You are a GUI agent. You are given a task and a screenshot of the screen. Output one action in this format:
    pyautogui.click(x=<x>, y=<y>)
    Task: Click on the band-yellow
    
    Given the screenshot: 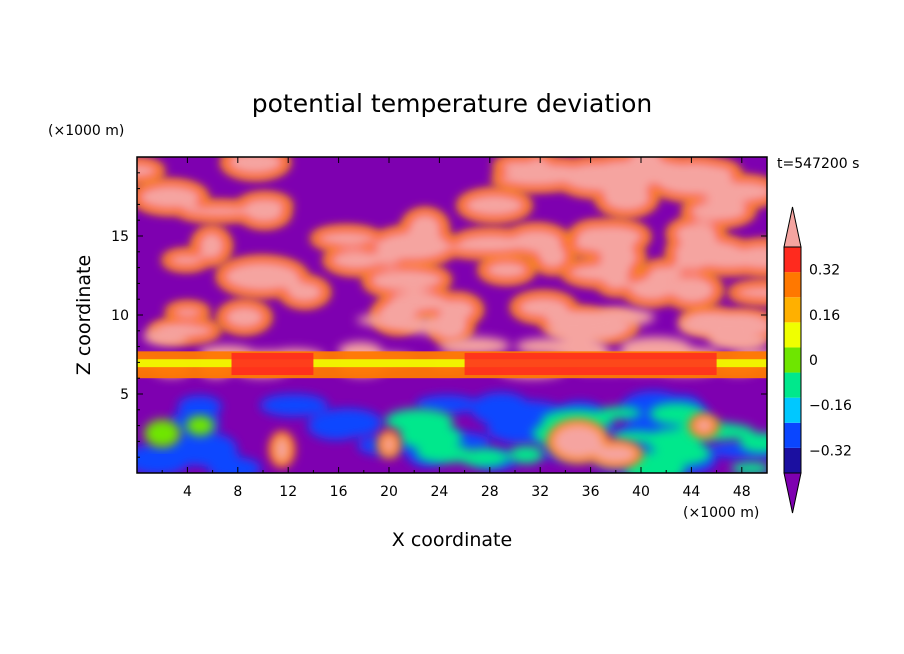 What is the action you would take?
    pyautogui.click(x=452, y=363)
    